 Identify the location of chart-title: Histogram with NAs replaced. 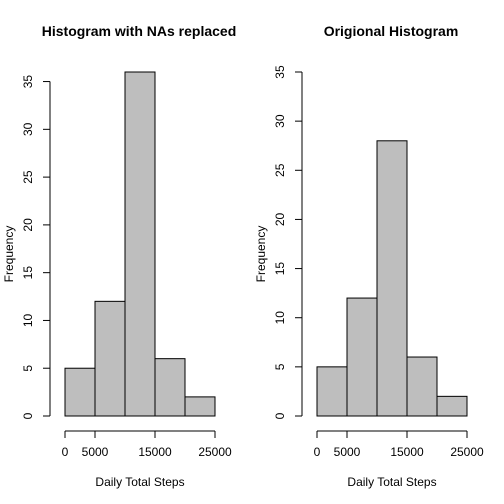
(139, 31).